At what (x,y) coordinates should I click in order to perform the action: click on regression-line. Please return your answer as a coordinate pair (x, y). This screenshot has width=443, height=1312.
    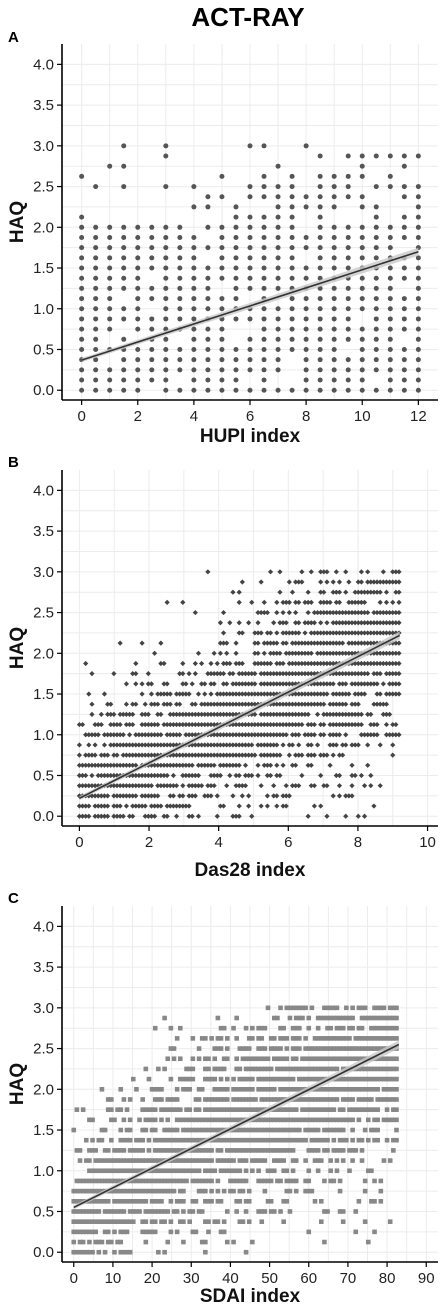
    Looking at the image, I should click on (240, 717).